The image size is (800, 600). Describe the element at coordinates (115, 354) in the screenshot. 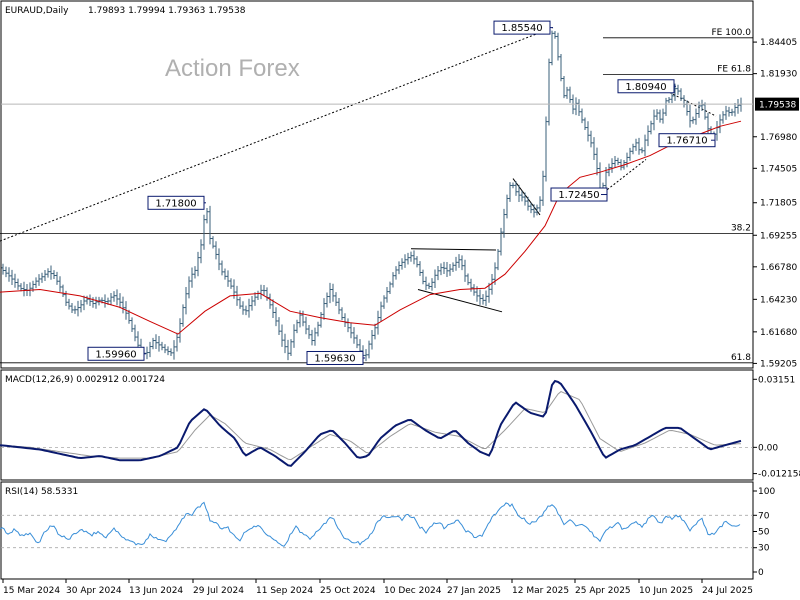

I see `price-label-text: 1.59960` at that location.